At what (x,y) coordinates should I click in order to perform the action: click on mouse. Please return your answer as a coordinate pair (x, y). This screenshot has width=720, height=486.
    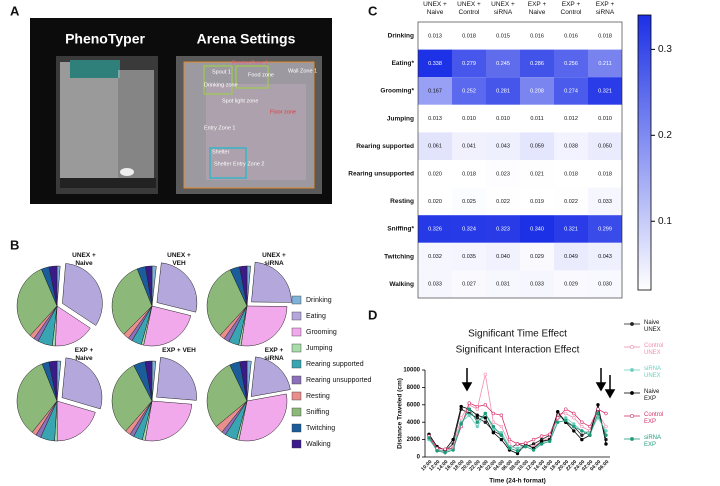
    Looking at the image, I should click on (127, 172).